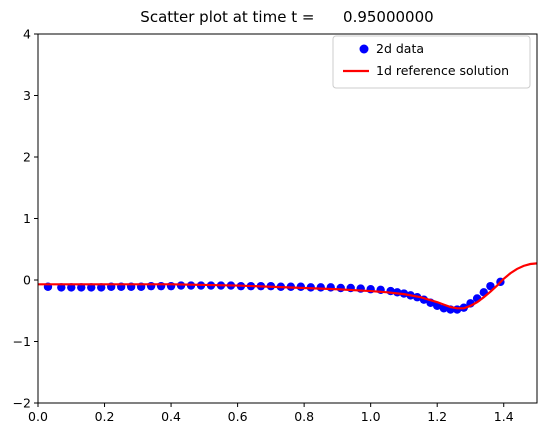 This screenshot has height=435, width=546. What do you see at coordinates (437, 416) in the screenshot?
I see `x-tick-label: 1.2` at bounding box center [437, 416].